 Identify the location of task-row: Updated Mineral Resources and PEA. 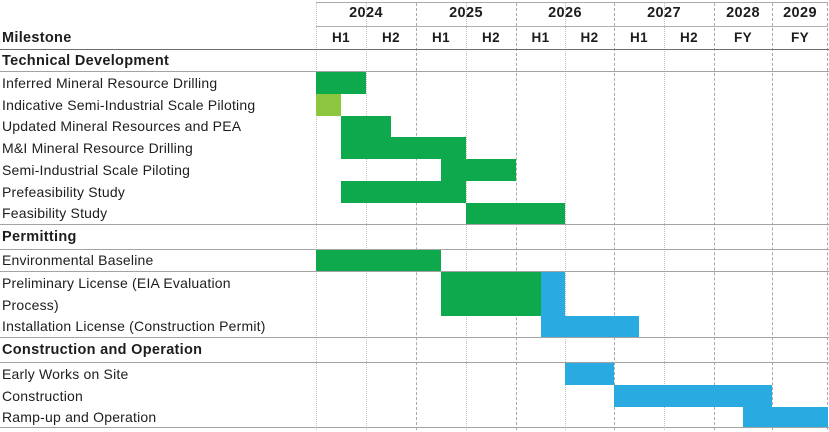
(414, 126).